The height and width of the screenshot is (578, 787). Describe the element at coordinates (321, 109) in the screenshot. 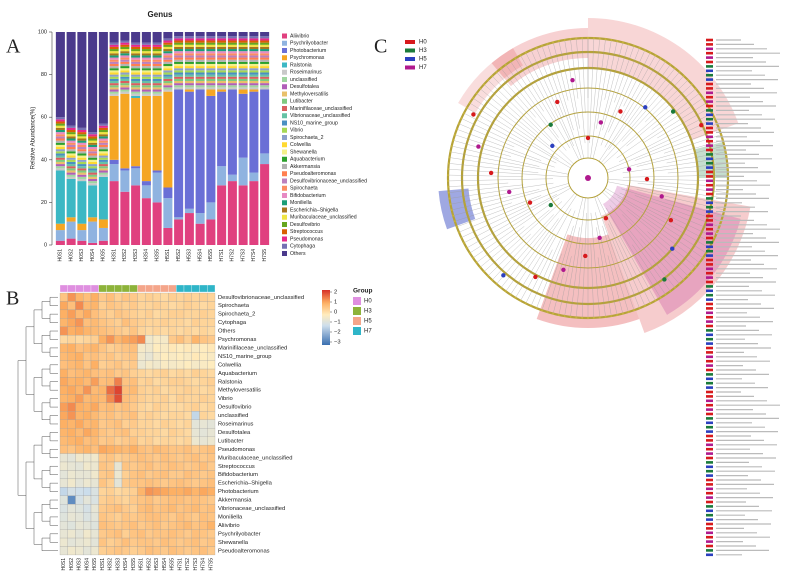

I see `legend-label: Marinifilaceae_unclassified` at that location.